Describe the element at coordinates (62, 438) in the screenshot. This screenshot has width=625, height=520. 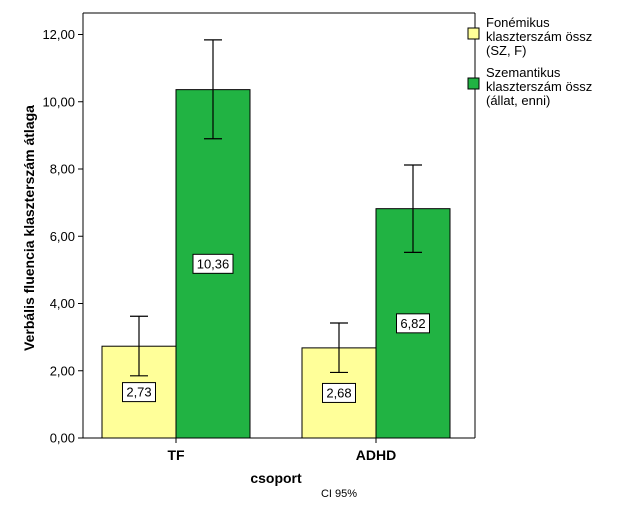
I see `y-tick-label: 0,00` at that location.